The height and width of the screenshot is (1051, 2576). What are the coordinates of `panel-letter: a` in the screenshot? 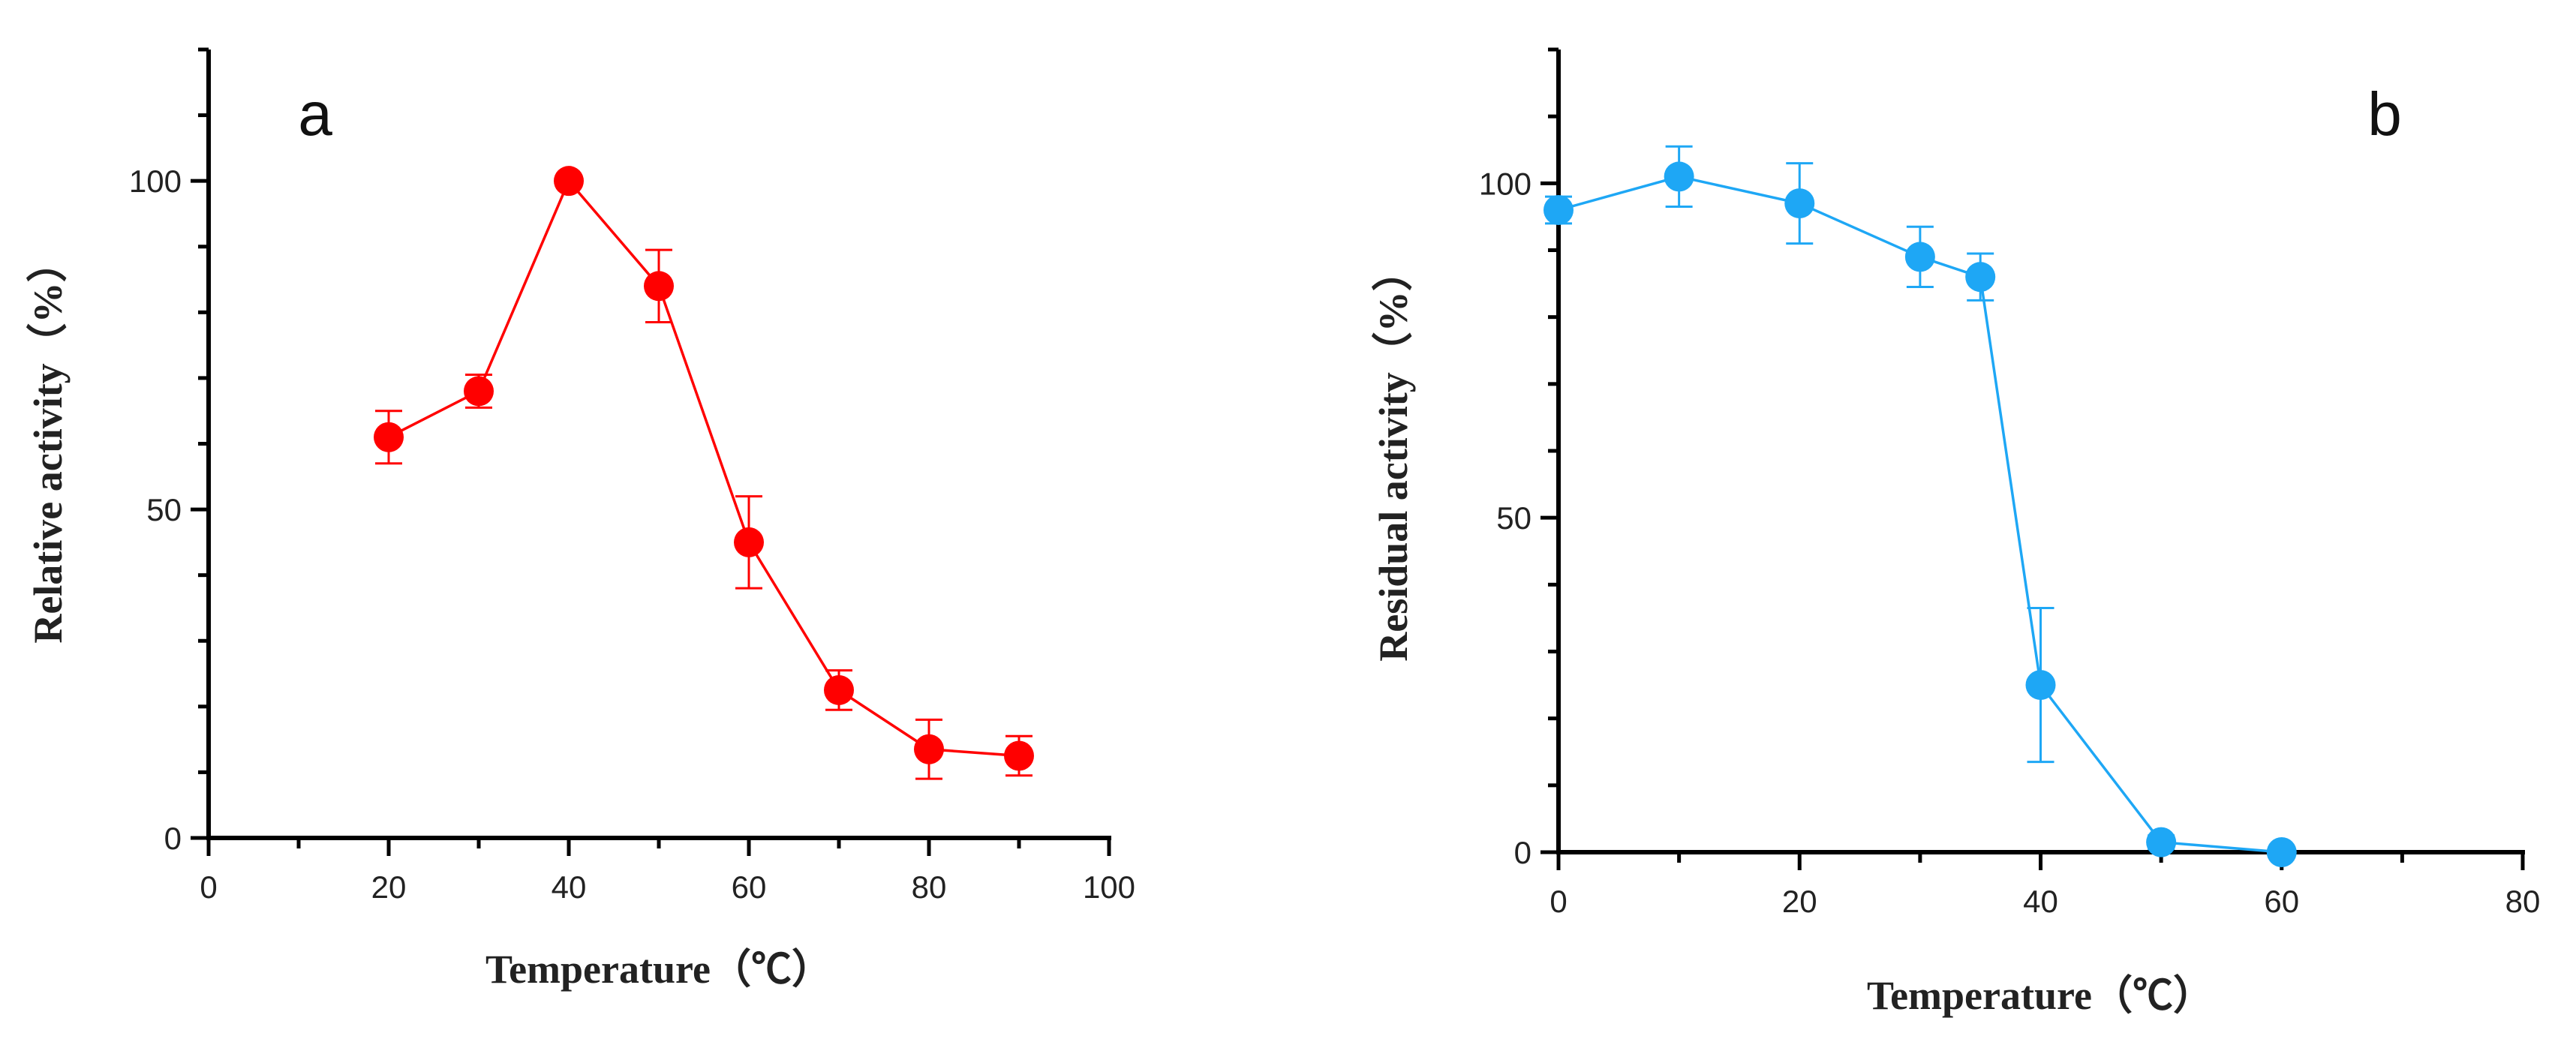 It's located at (315, 114).